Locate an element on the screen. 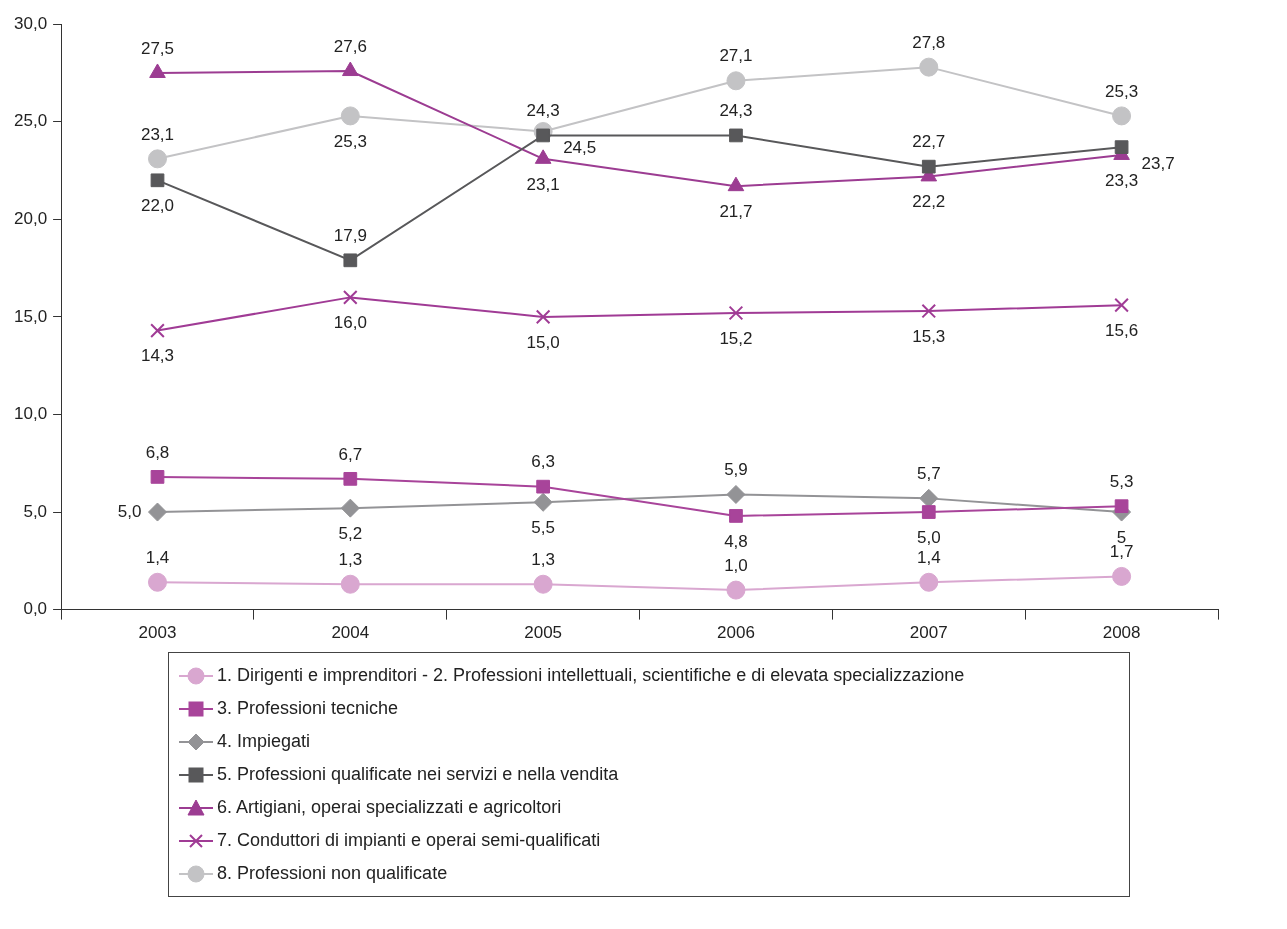 This screenshot has width=1287, height=929. data-label: 5,2 is located at coordinates (350, 533).